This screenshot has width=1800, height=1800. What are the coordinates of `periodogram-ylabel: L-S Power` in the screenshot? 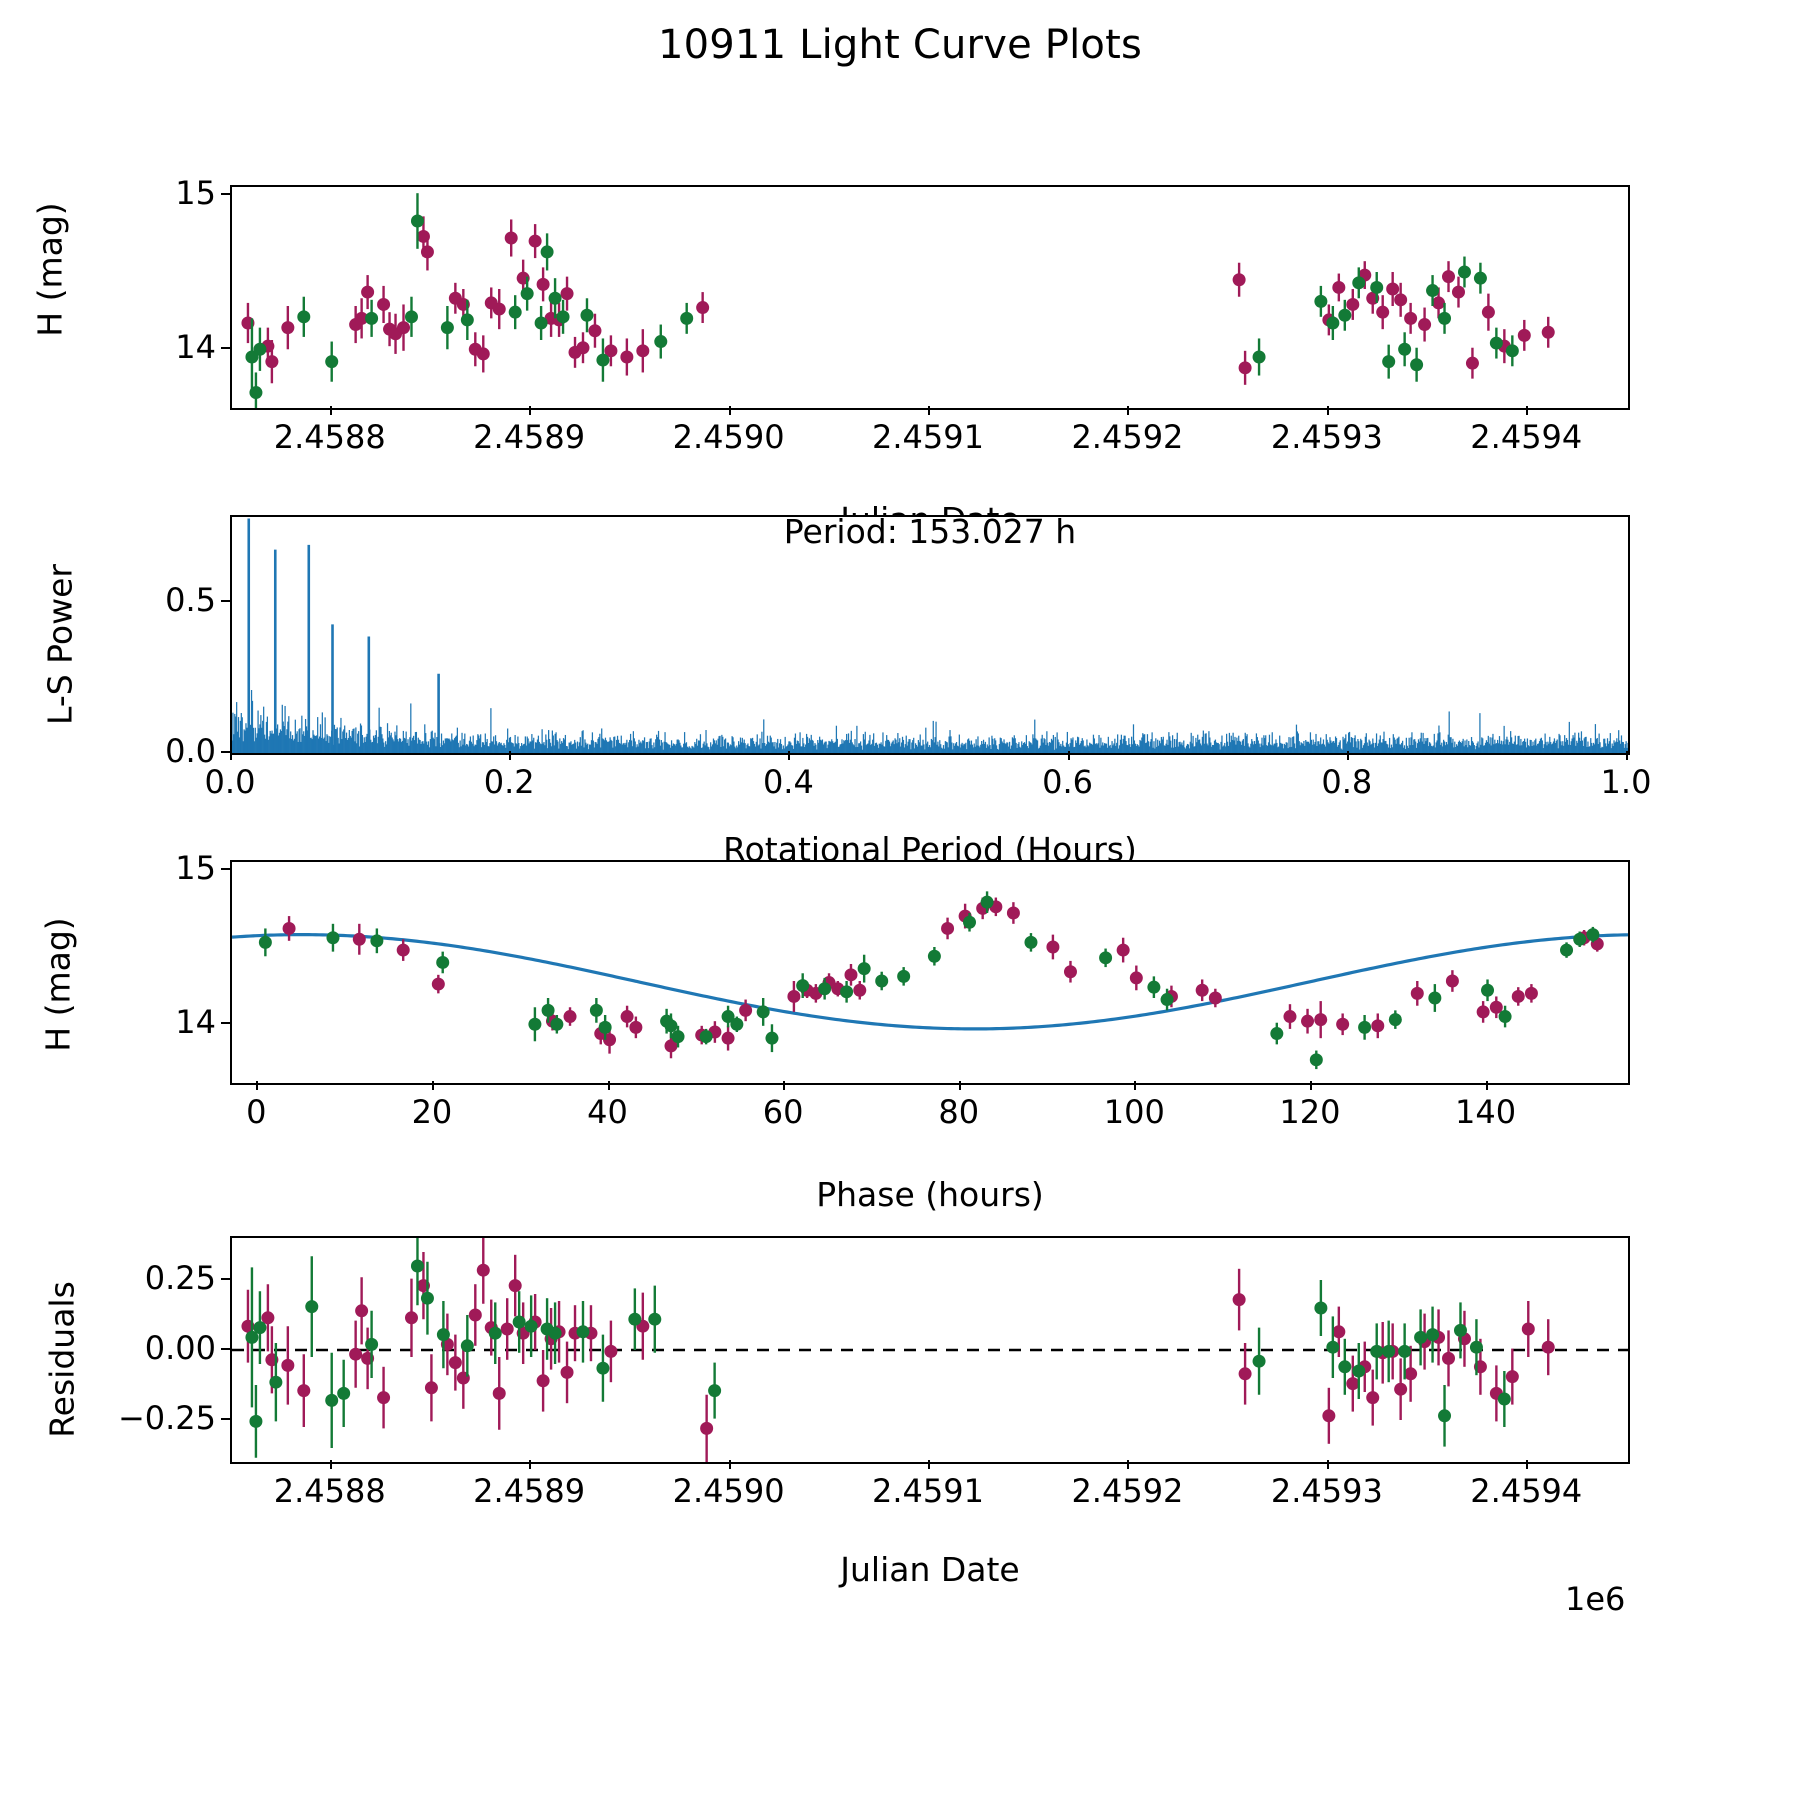 It's located at (60, 644).